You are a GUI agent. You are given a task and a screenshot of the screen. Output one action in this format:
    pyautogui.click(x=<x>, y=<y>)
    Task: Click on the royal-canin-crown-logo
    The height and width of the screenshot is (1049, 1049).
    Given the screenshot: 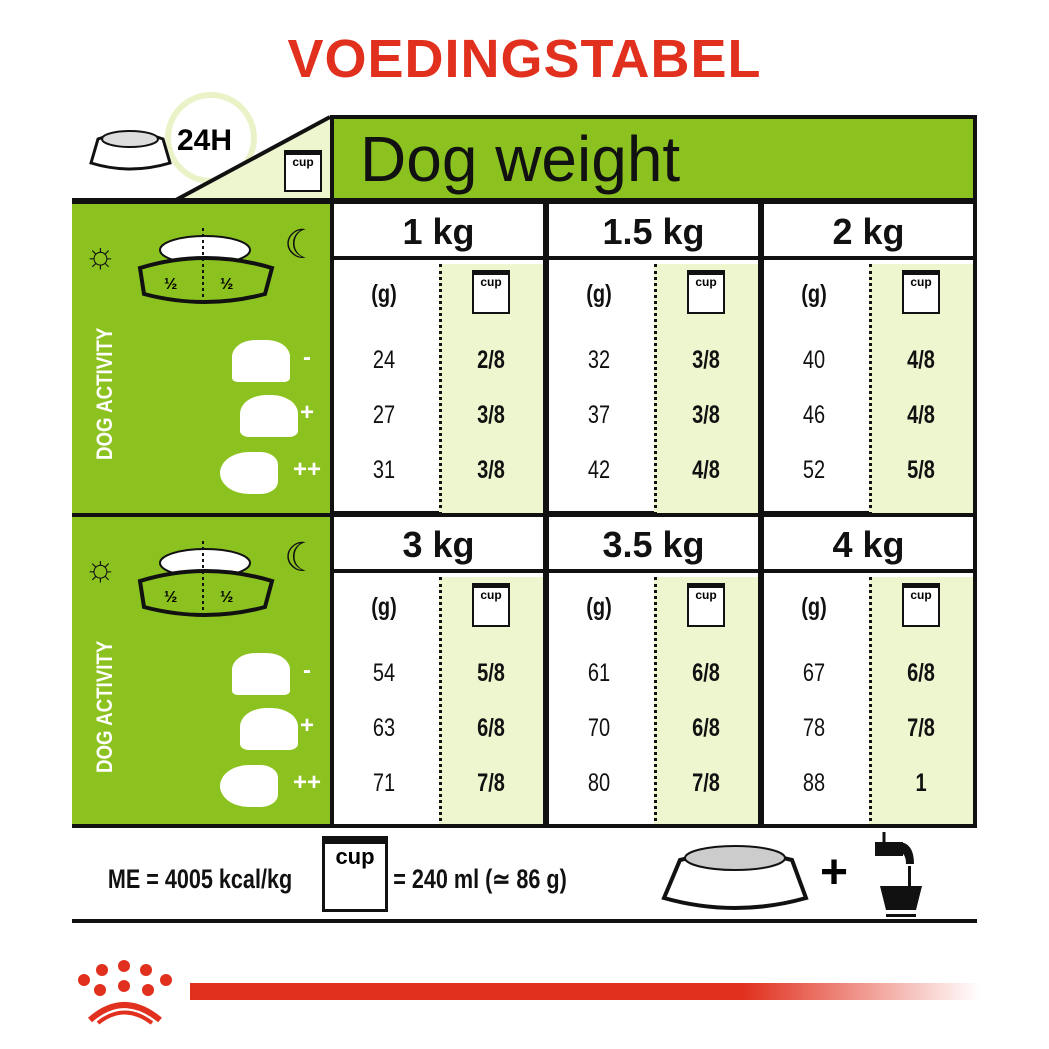 What is the action you would take?
    pyautogui.click(x=125, y=992)
    